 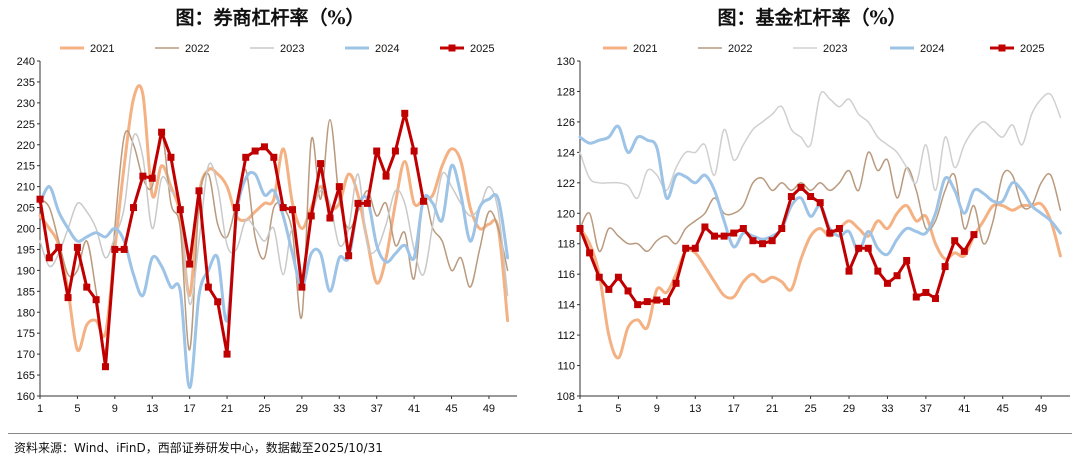 What do you see at coordinates (566, 62) in the screenshot?
I see `y-tick-label: 130` at bounding box center [566, 62].